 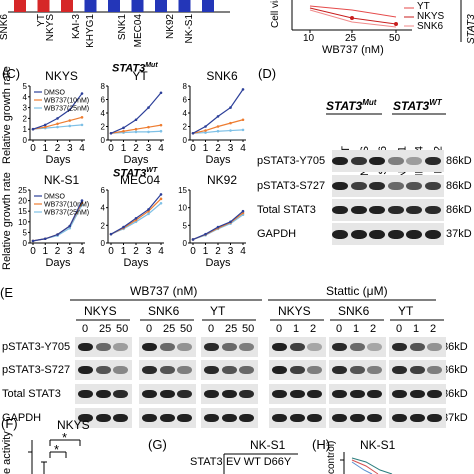 I want to click on subplot-title: SNK6, so click(x=222, y=76).